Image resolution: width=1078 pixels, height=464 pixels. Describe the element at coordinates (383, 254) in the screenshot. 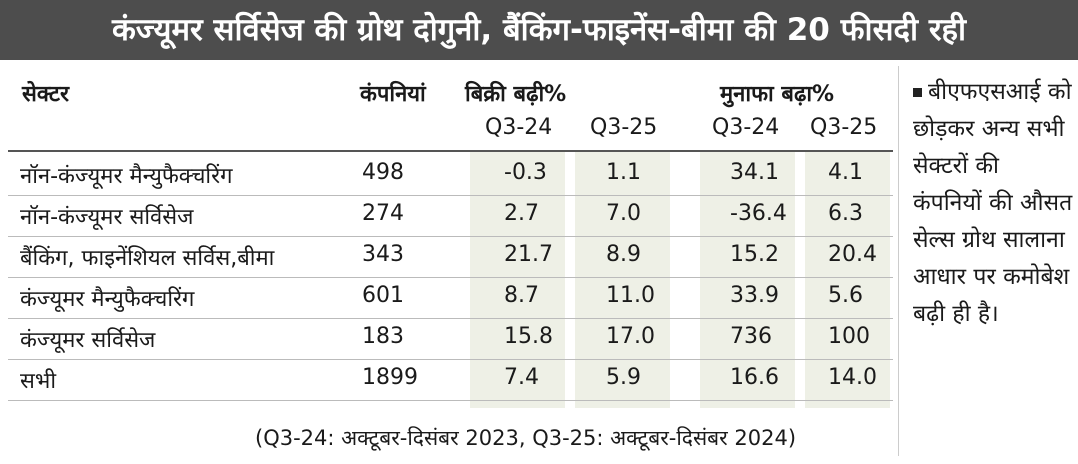

I see `value-cell: 343` at that location.